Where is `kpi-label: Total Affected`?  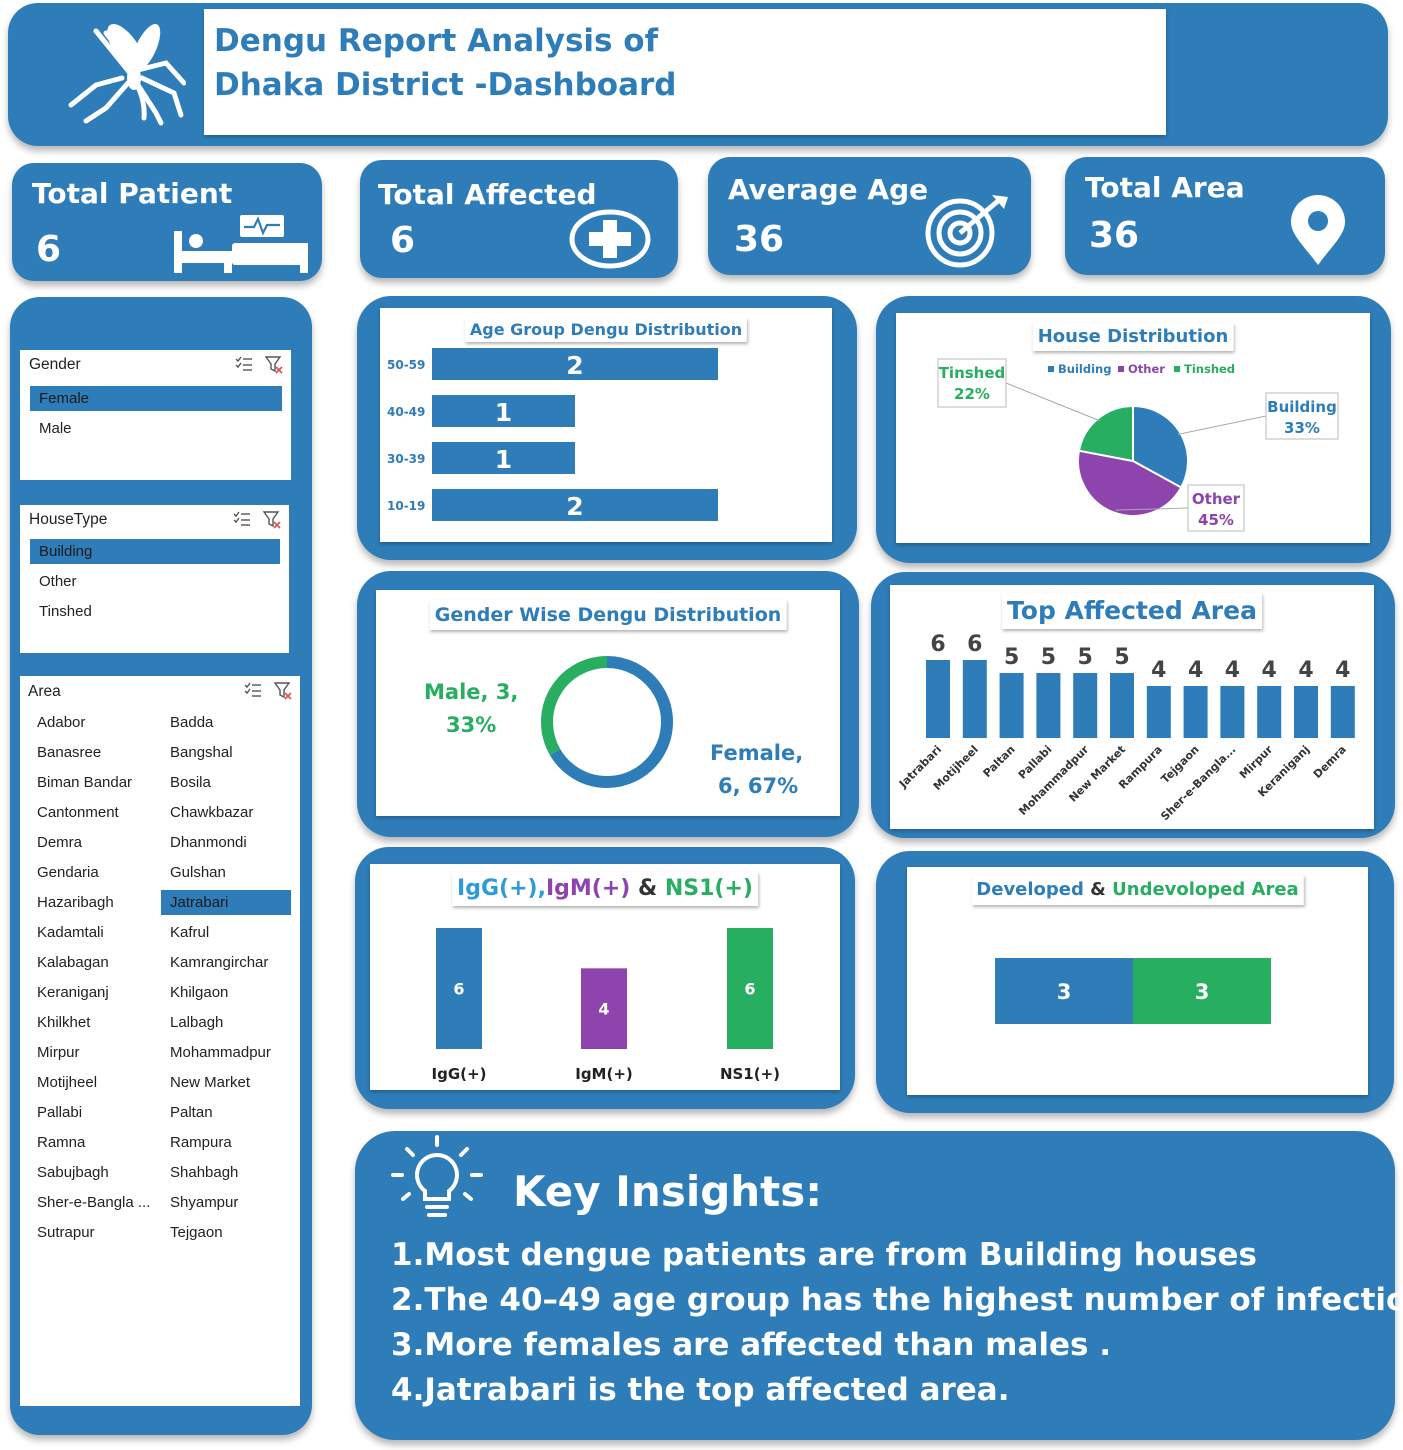
kpi-label: Total Affected is located at coordinates (487, 194).